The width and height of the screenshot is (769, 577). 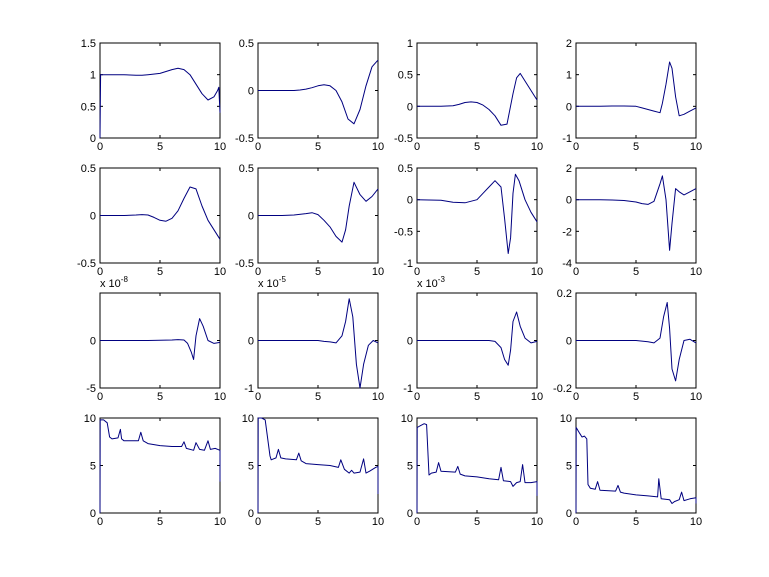 I want to click on y-exponent-label: x 10-3, so click(x=431, y=282).